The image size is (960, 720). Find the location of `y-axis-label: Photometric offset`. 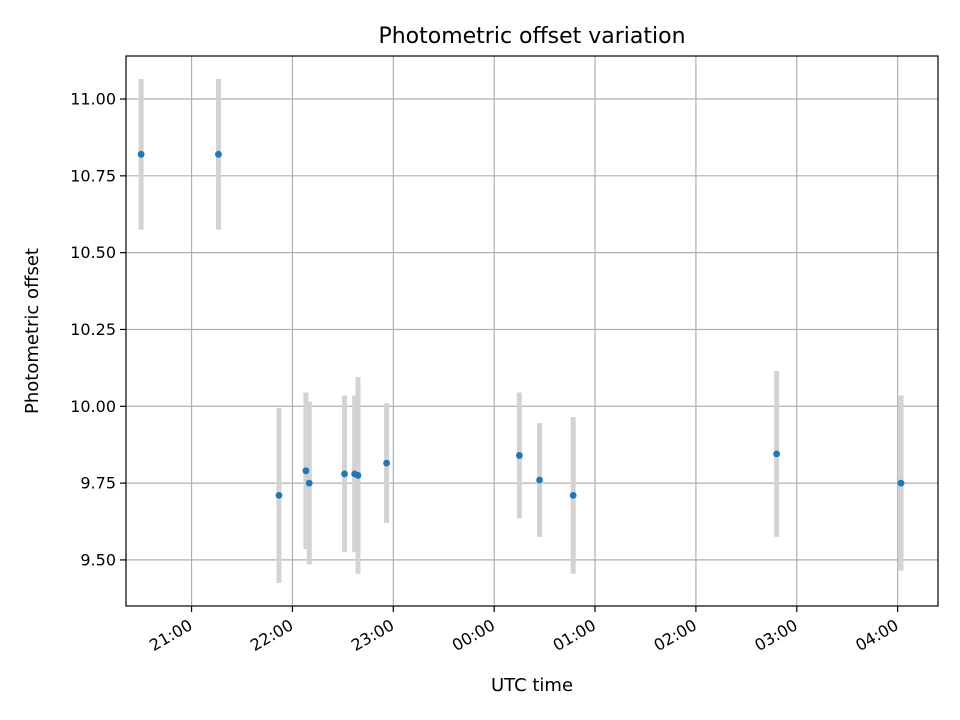

y-axis-label: Photometric offset is located at coordinates (32, 331).